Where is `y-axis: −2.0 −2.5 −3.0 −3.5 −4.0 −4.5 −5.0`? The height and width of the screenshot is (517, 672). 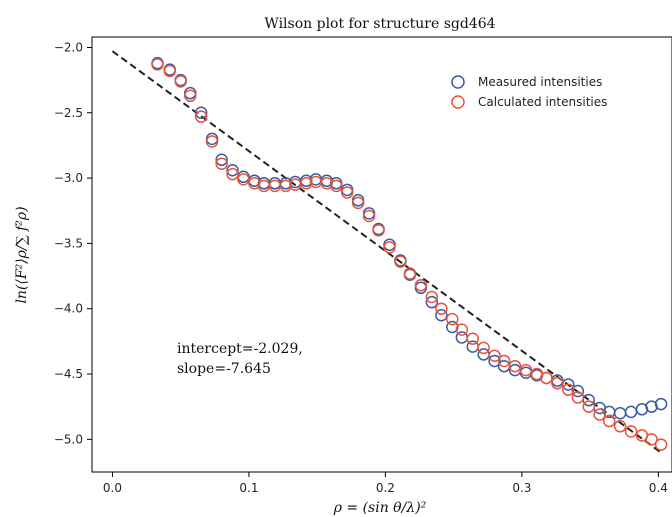
y-axis: −2.0 −2.5 −3.0 −3.5 −4.0 −4.5 −5.0 is located at coordinates (73, 243).